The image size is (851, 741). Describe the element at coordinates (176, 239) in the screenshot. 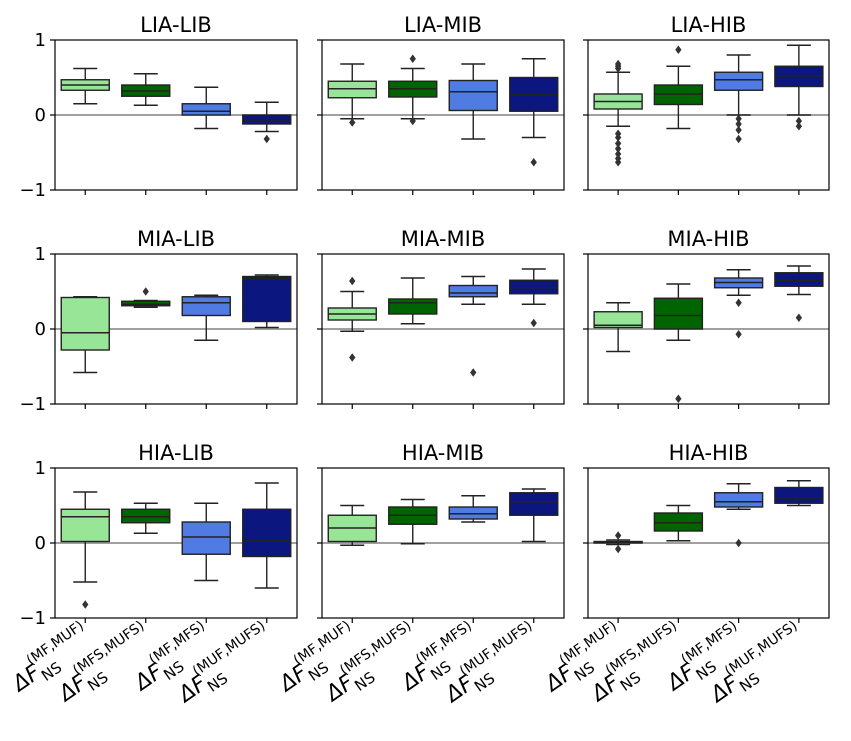

I see `panel-title: MIA-LIB` at that location.